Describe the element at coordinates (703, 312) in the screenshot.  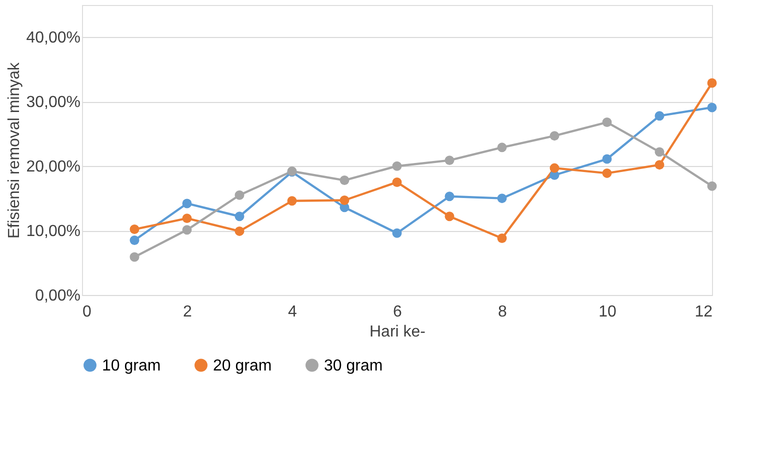
I see `x-tick-label: 12` at that location.